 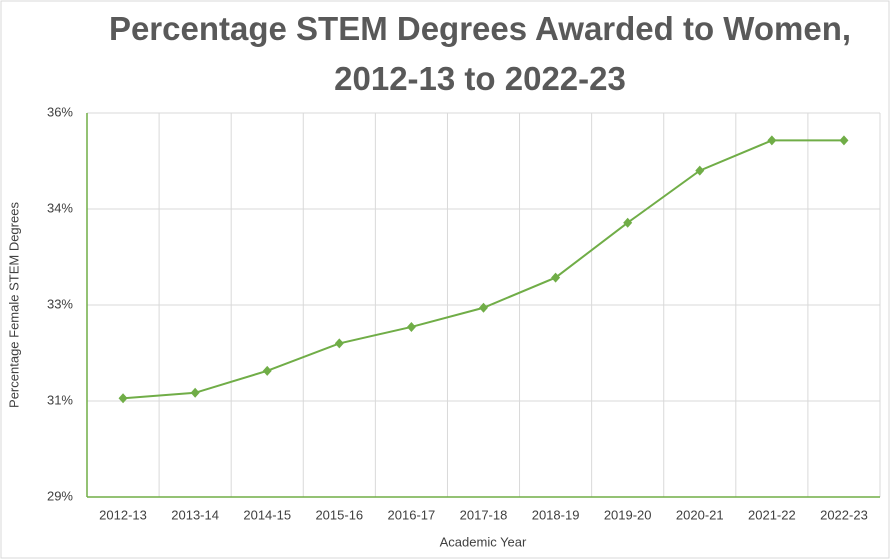 What do you see at coordinates (556, 514) in the screenshot?
I see `x-tick-label: 2018-19` at bounding box center [556, 514].